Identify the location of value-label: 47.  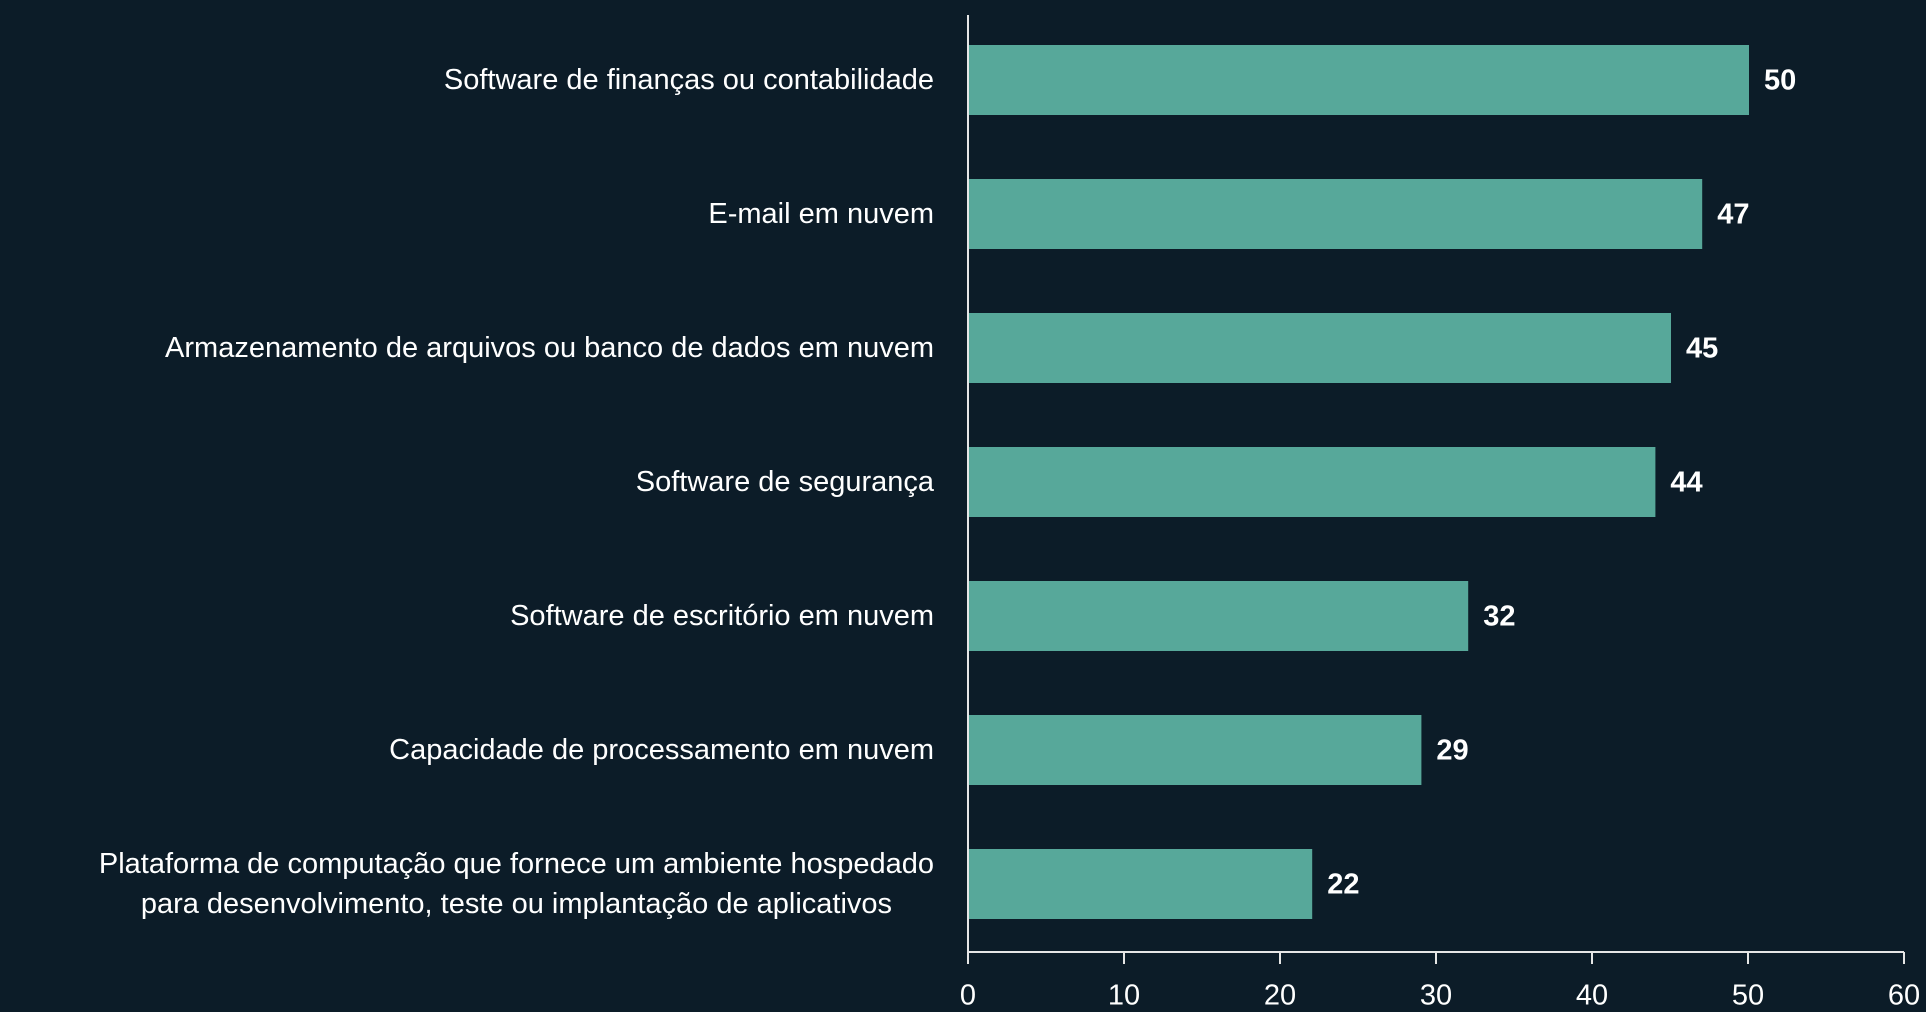
(1733, 215).